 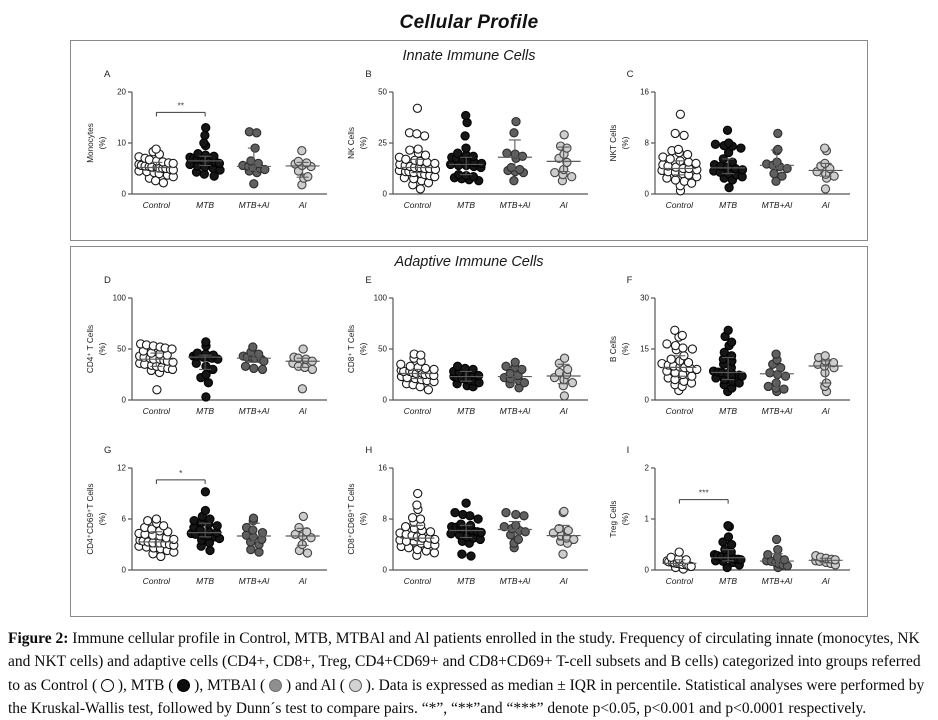 What do you see at coordinates (40, 638) in the screenshot?
I see `figure-caption-label: Figure 2:` at bounding box center [40, 638].